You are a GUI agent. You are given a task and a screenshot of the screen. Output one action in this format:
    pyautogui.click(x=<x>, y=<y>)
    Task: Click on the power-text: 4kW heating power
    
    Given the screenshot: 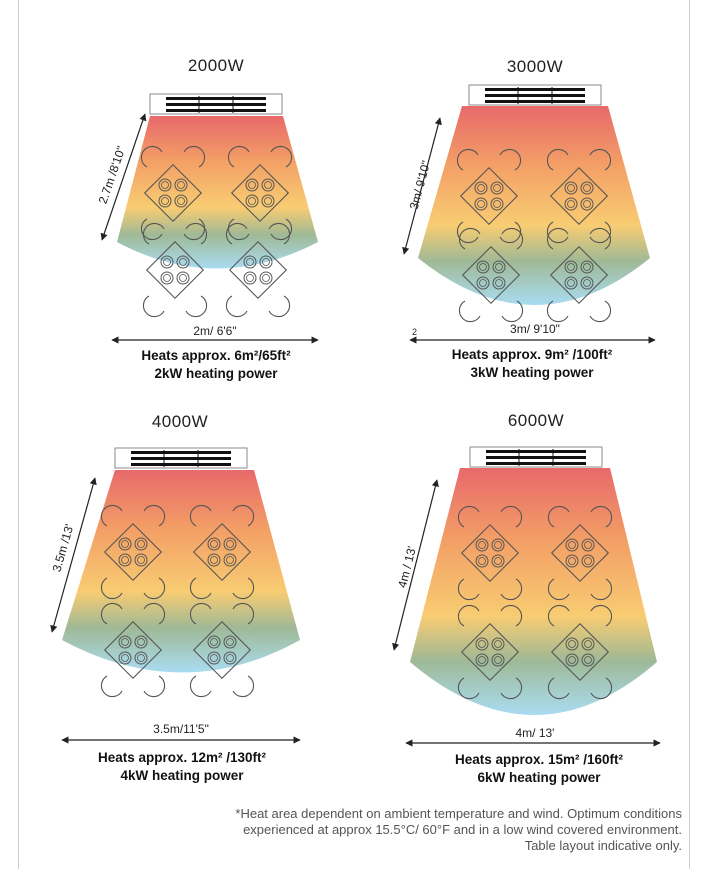 What is the action you would take?
    pyautogui.click(x=182, y=775)
    